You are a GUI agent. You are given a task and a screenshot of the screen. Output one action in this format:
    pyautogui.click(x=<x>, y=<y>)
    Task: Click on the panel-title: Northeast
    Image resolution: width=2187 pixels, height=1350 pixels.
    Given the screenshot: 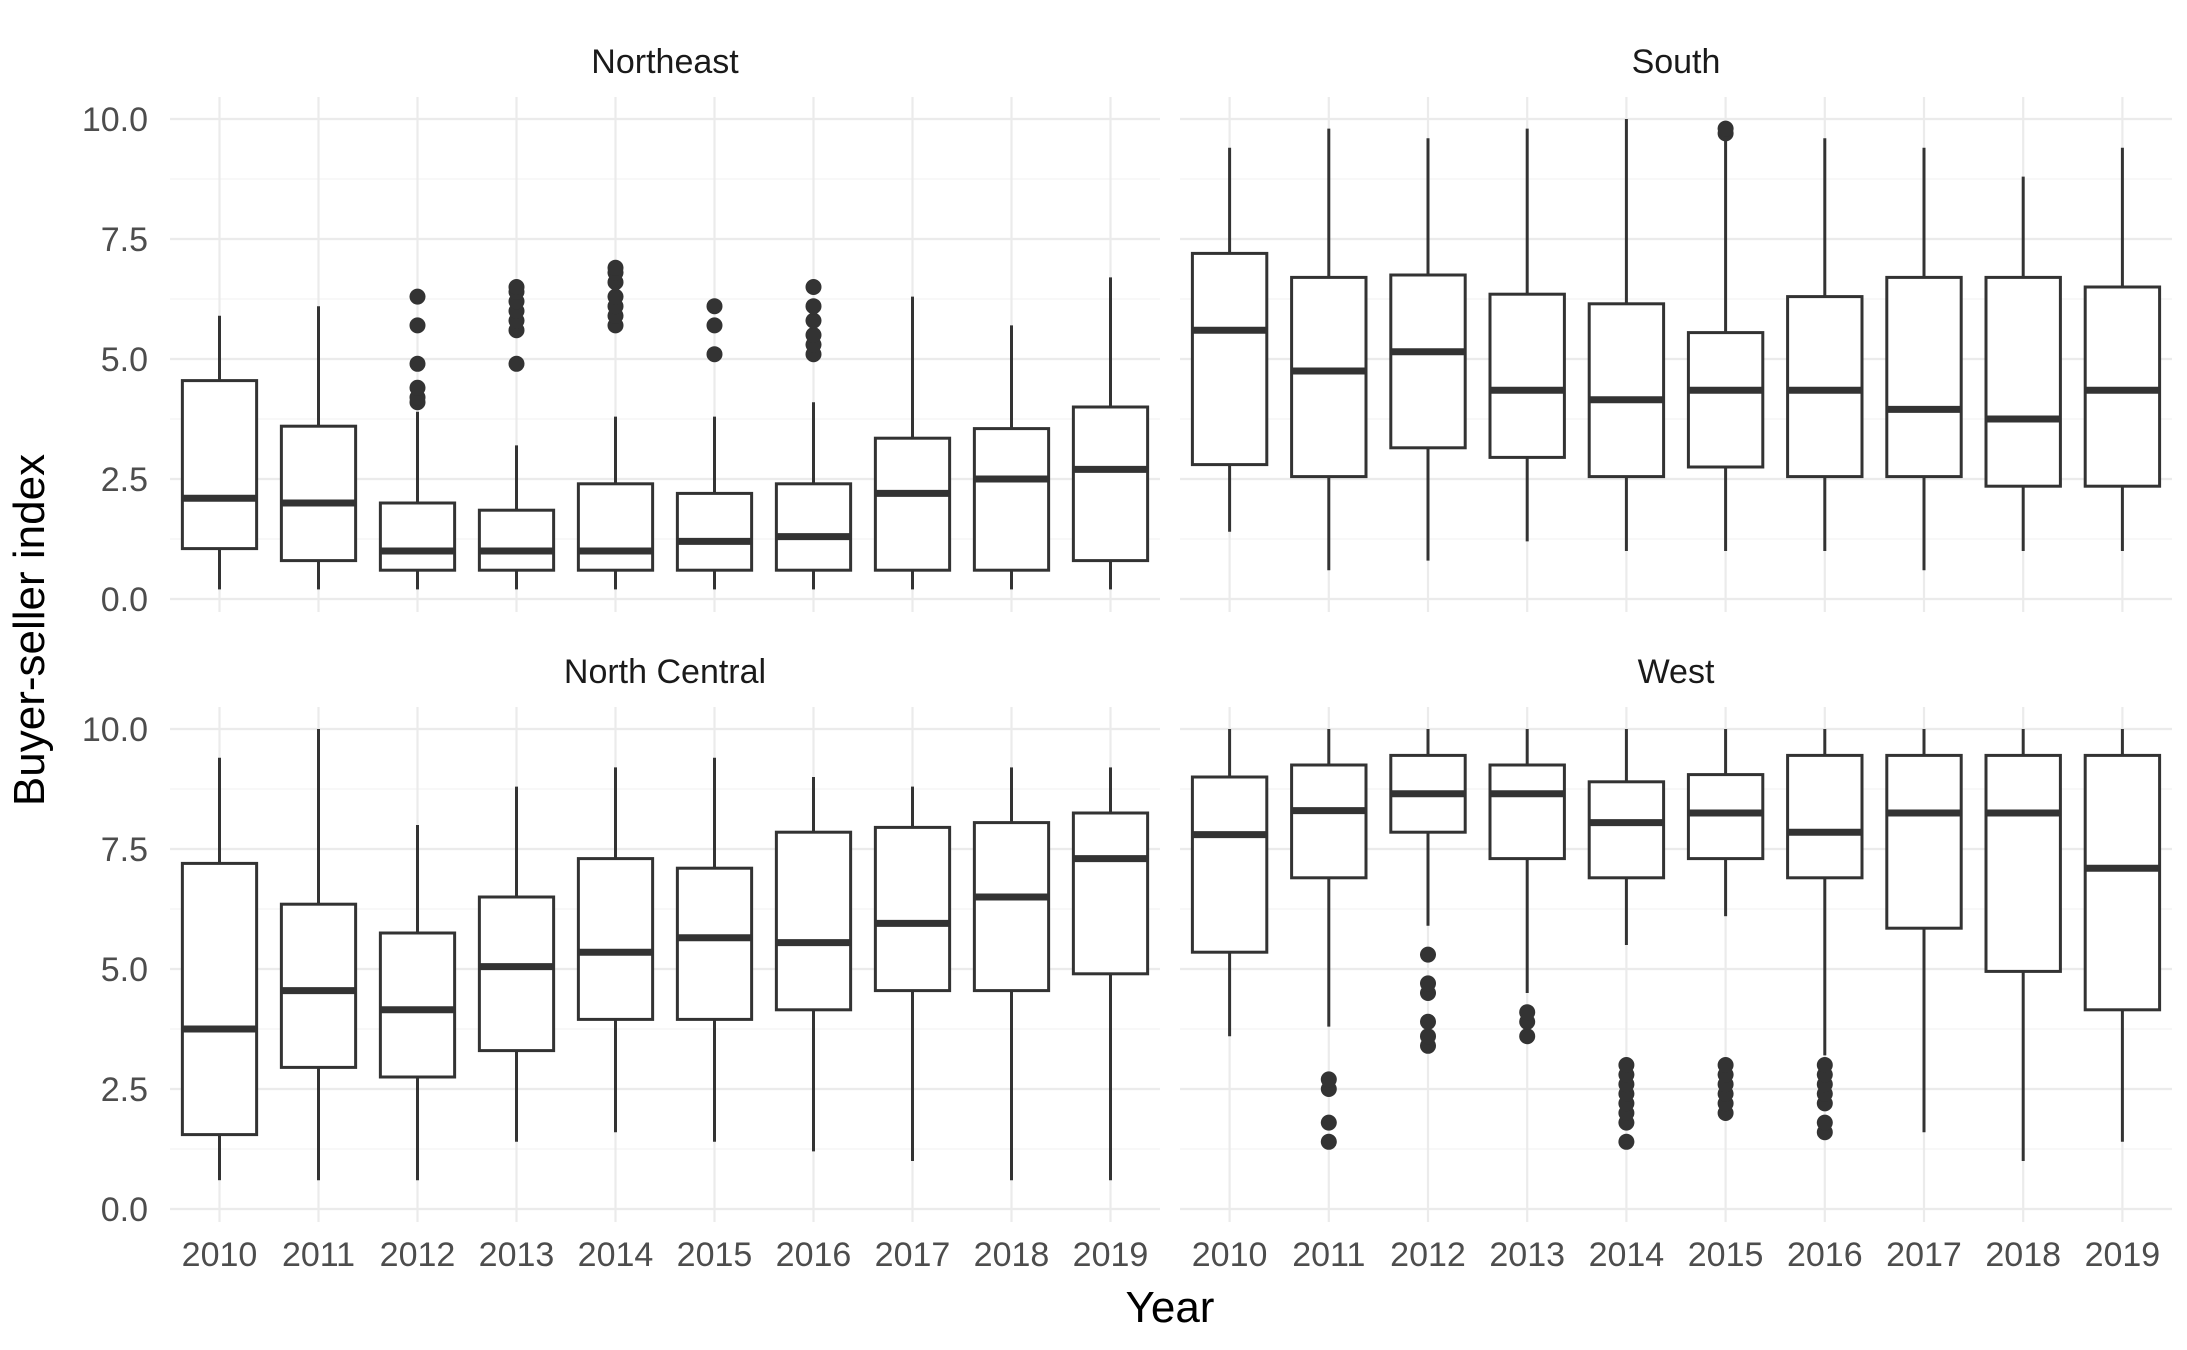 What is the action you would take?
    pyautogui.click(x=665, y=62)
    